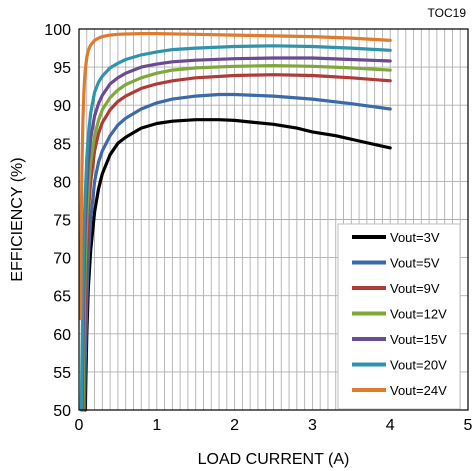  I want to click on legend-label: Vout=5V, so click(415, 263).